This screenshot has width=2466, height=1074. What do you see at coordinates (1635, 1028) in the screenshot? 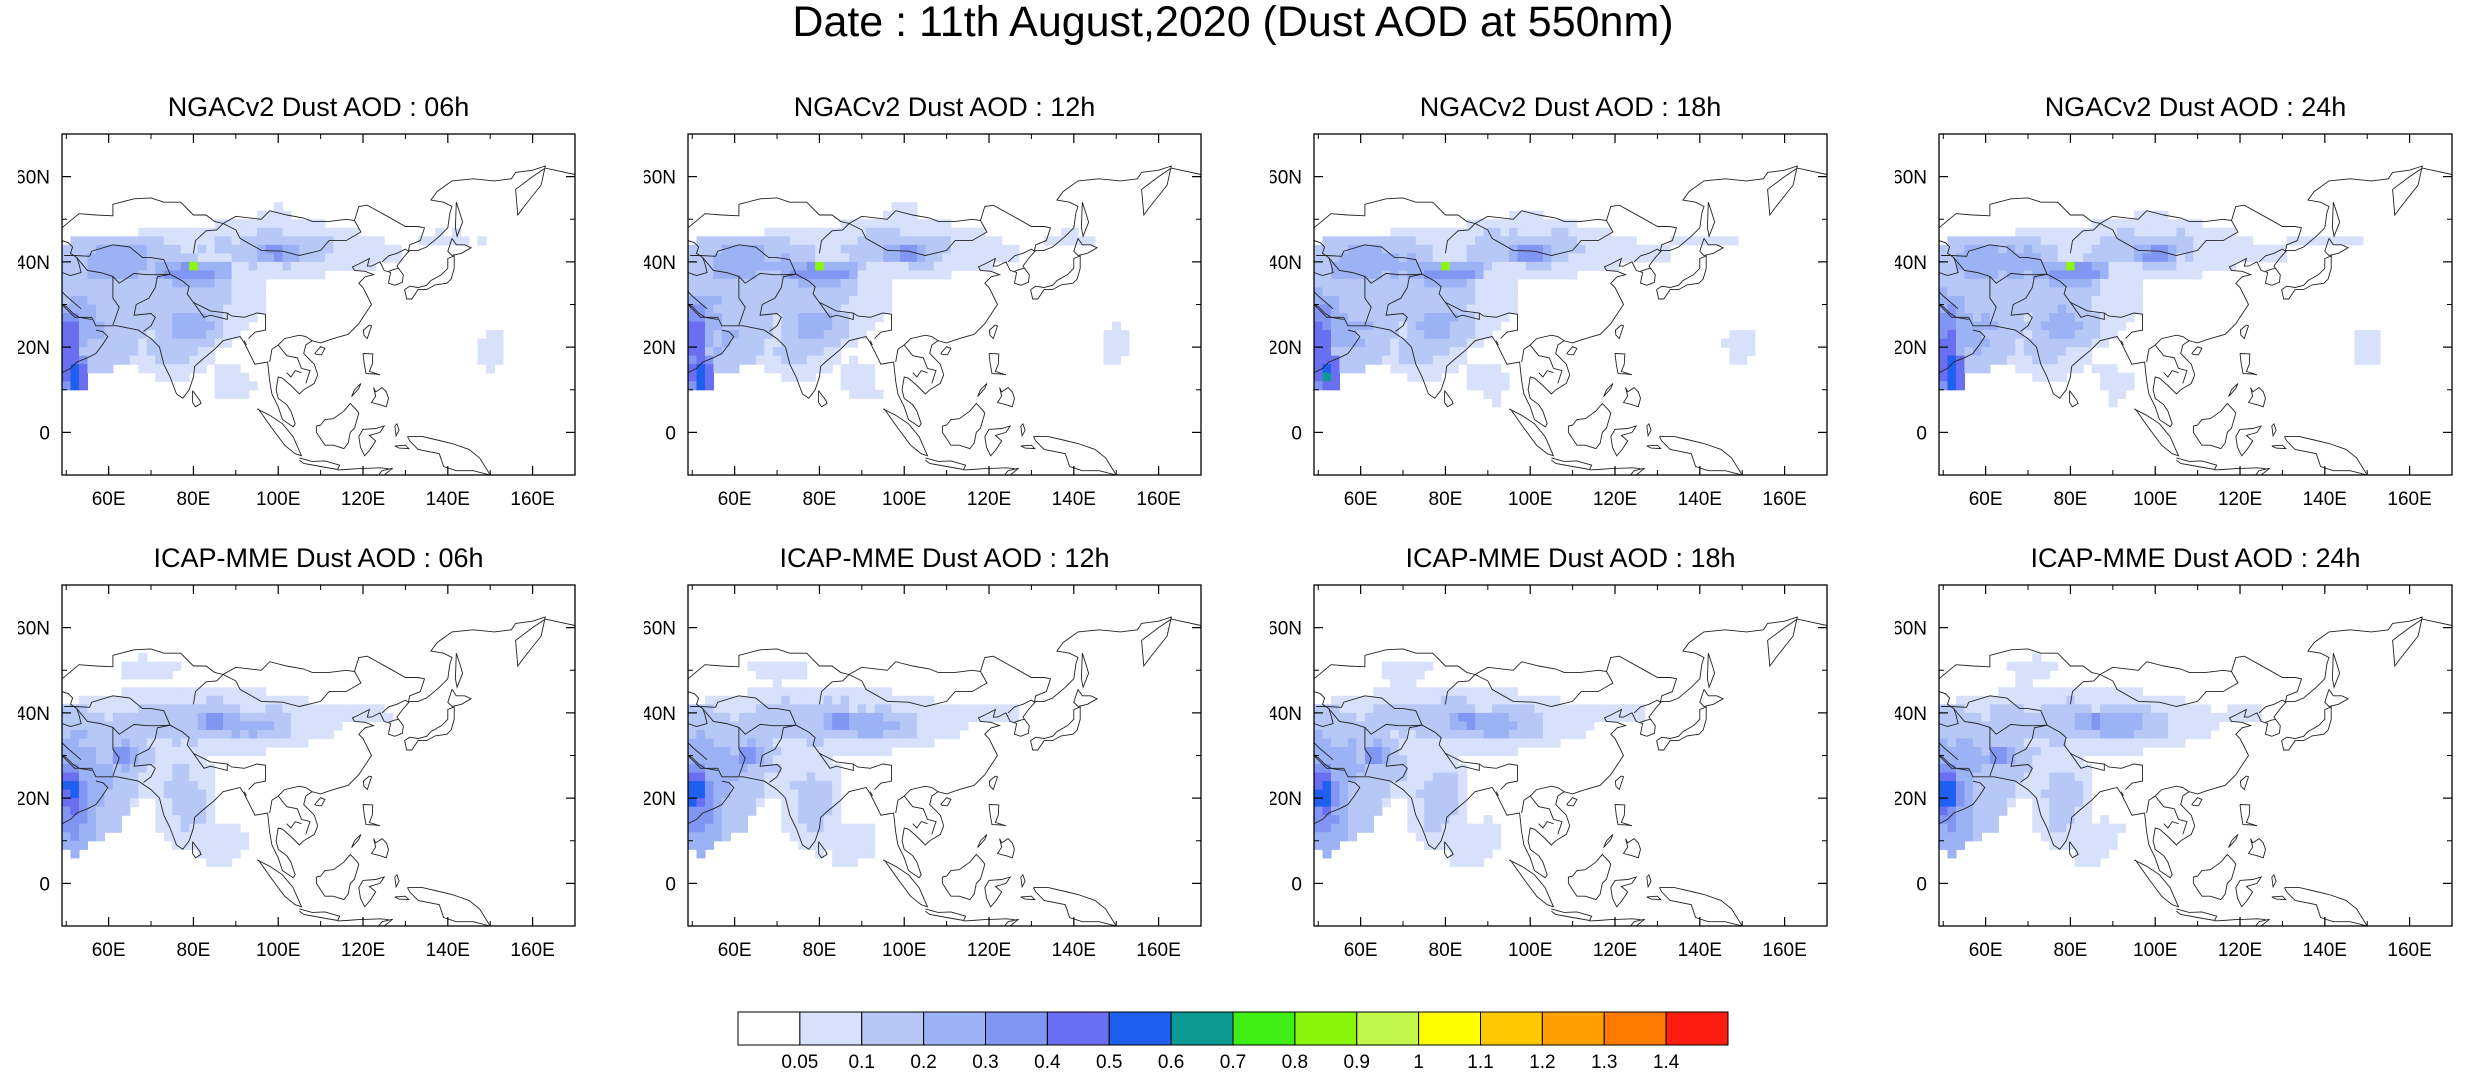
I see `colorbar-swatch` at bounding box center [1635, 1028].